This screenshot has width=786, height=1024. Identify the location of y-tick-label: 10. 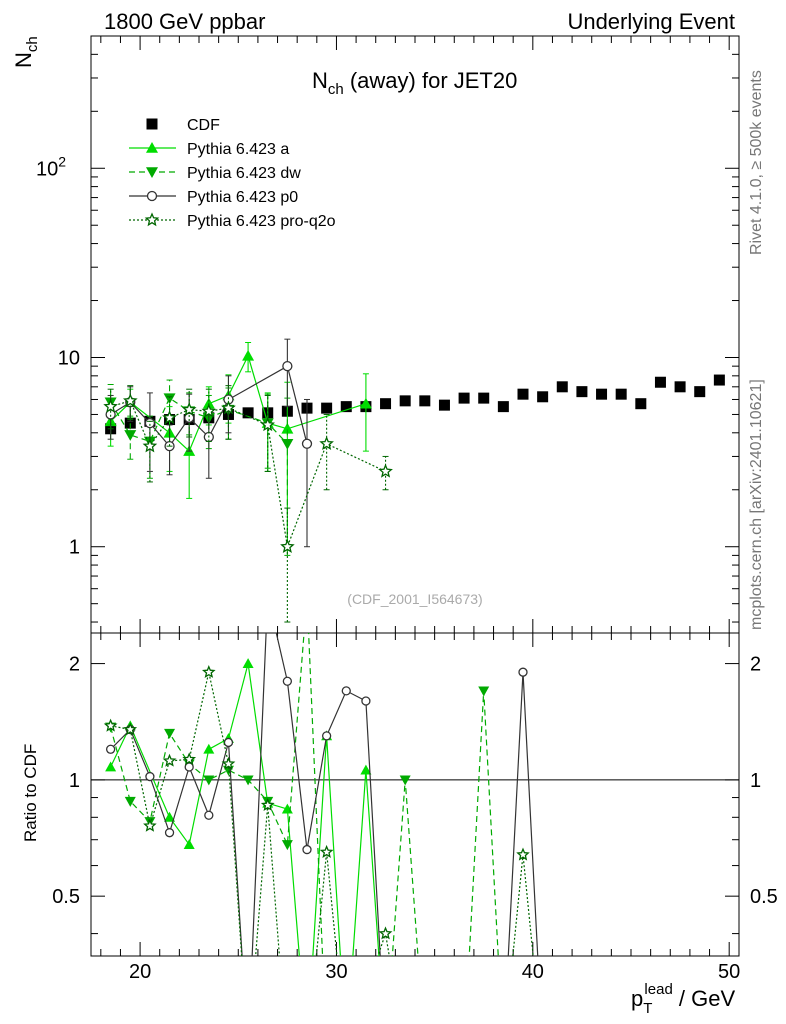
(69, 358).